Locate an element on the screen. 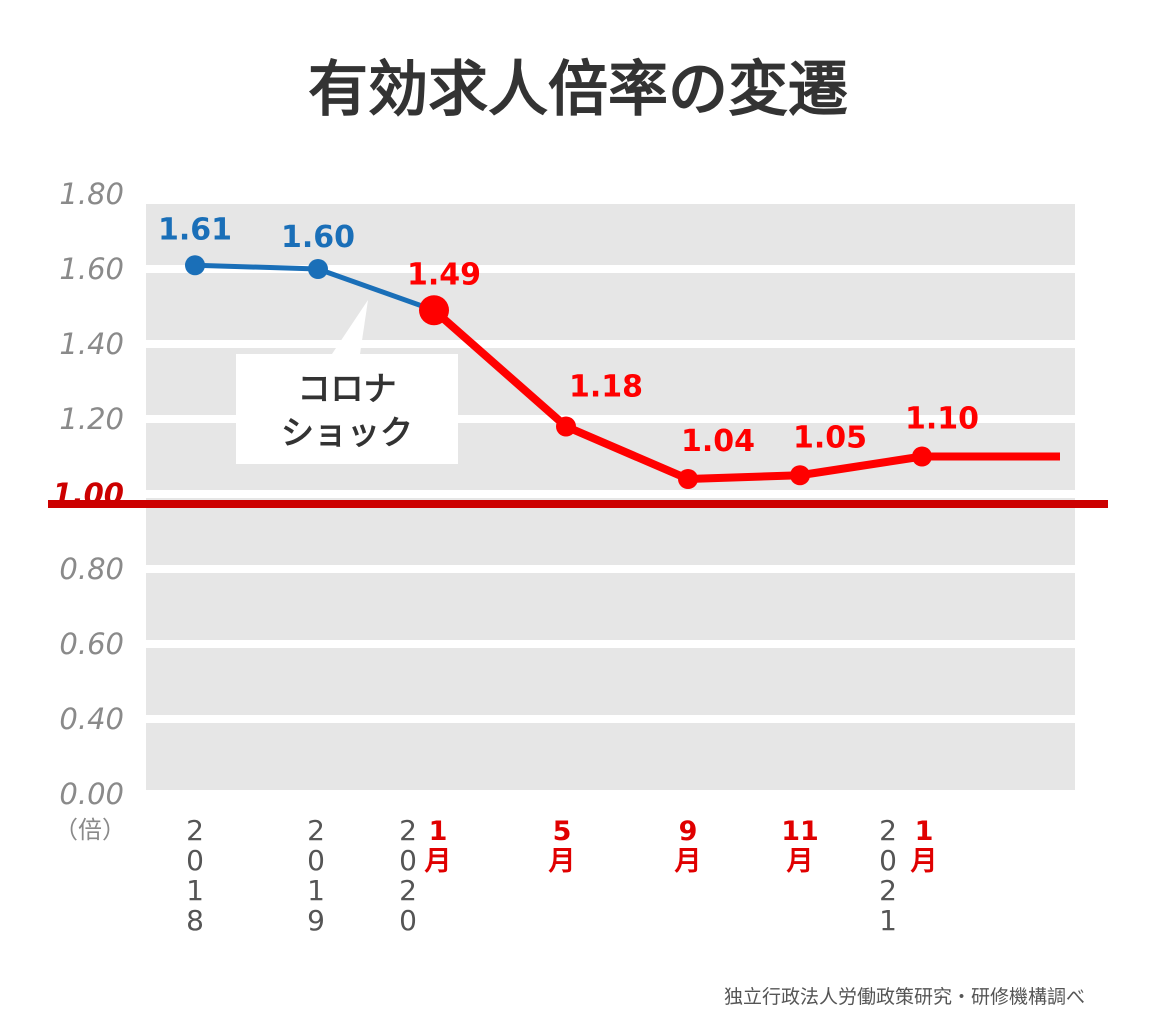 The image size is (1156, 1034). y-tick-label: 0.60 is located at coordinates (91, 644).